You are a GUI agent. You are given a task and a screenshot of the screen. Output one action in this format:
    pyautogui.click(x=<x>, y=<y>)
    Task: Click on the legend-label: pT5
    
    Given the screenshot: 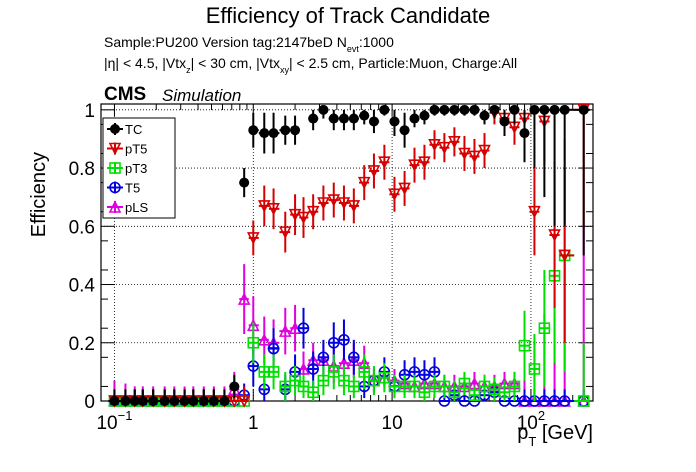 What is the action you would take?
    pyautogui.click(x=136, y=149)
    